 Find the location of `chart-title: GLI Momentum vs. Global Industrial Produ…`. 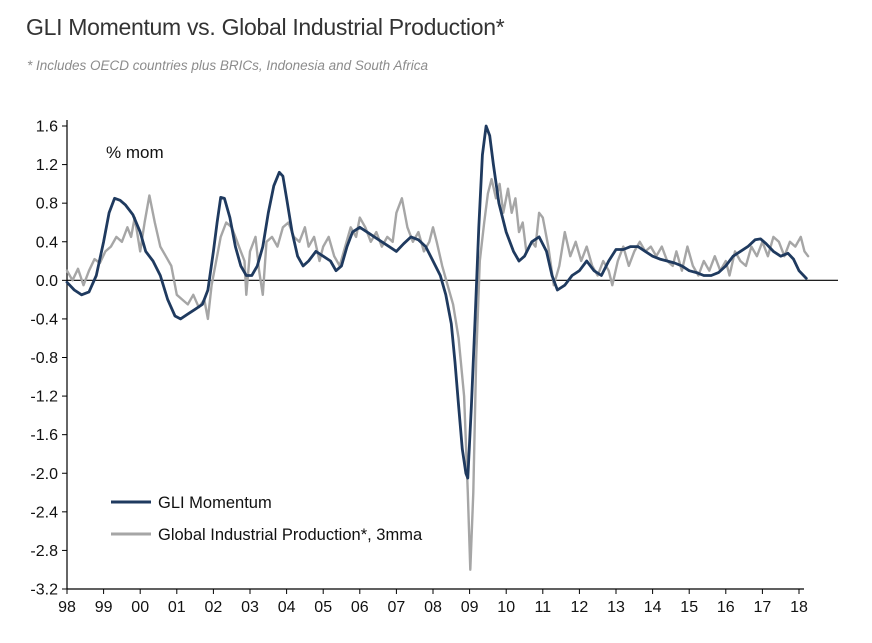

chart-title: GLI Momentum vs. Global Industrial Produ… is located at coordinates (265, 27).